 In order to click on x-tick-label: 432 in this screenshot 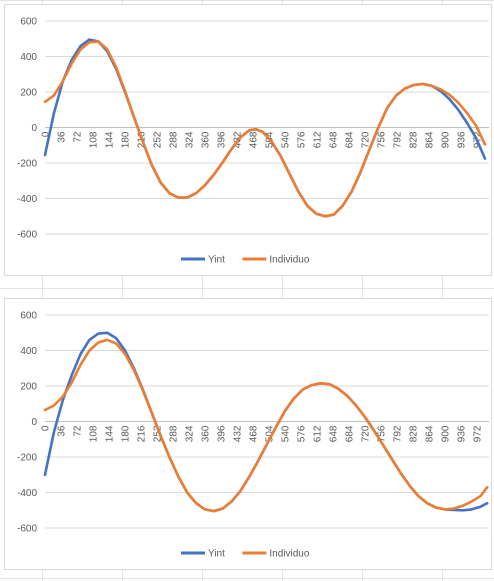, I will do `click(238, 433)`.